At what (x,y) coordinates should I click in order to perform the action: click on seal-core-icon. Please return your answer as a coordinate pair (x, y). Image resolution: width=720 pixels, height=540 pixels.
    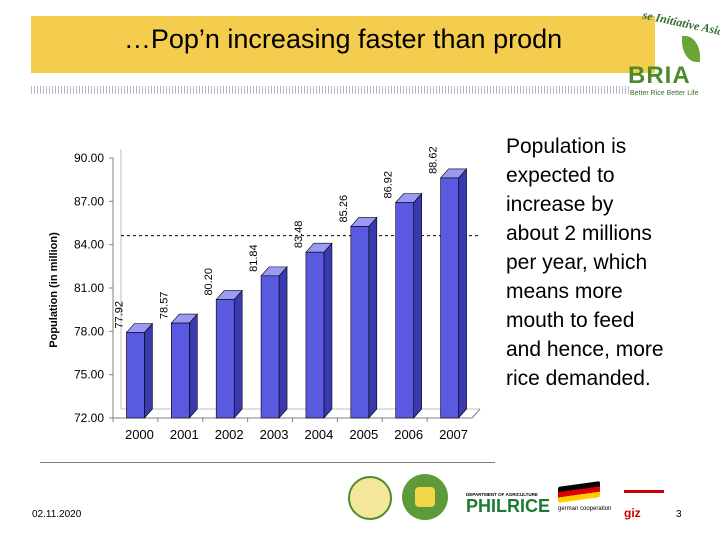
    Looking at the image, I should click on (425, 497).